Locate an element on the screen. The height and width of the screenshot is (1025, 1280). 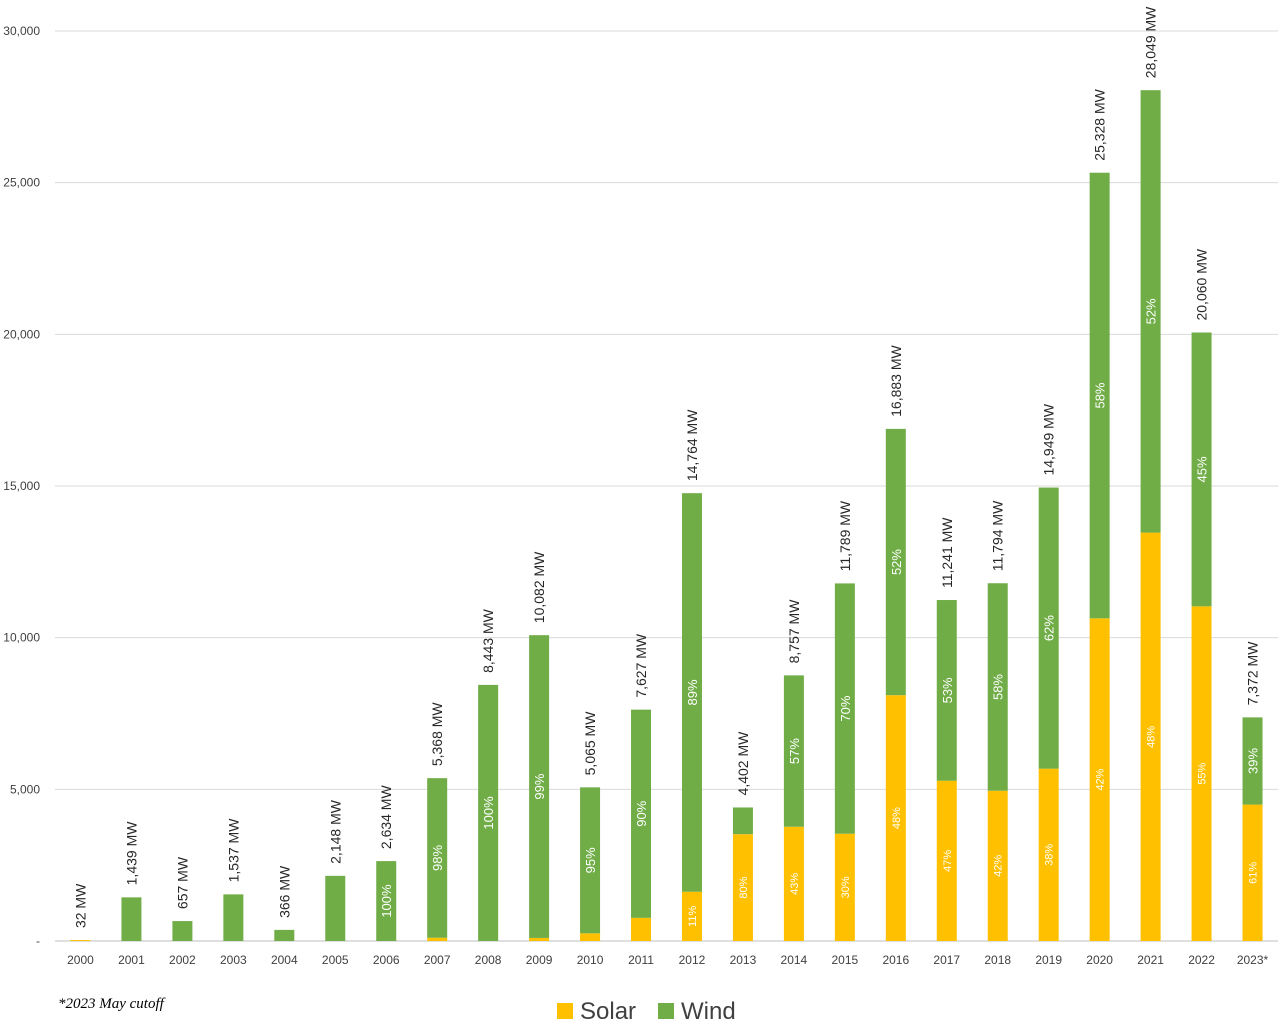
wind-share-label: 52% is located at coordinates (1151, 311).